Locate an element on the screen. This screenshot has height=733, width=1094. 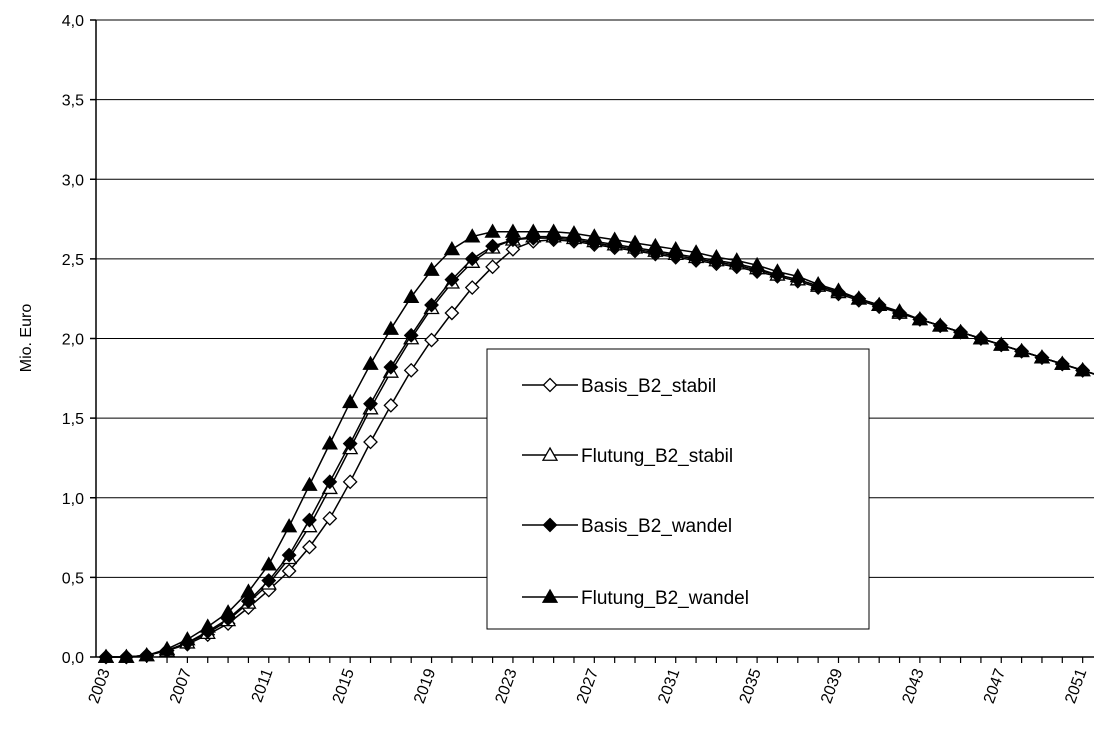
y-tick-label: 4,0 is located at coordinates (73, 21).